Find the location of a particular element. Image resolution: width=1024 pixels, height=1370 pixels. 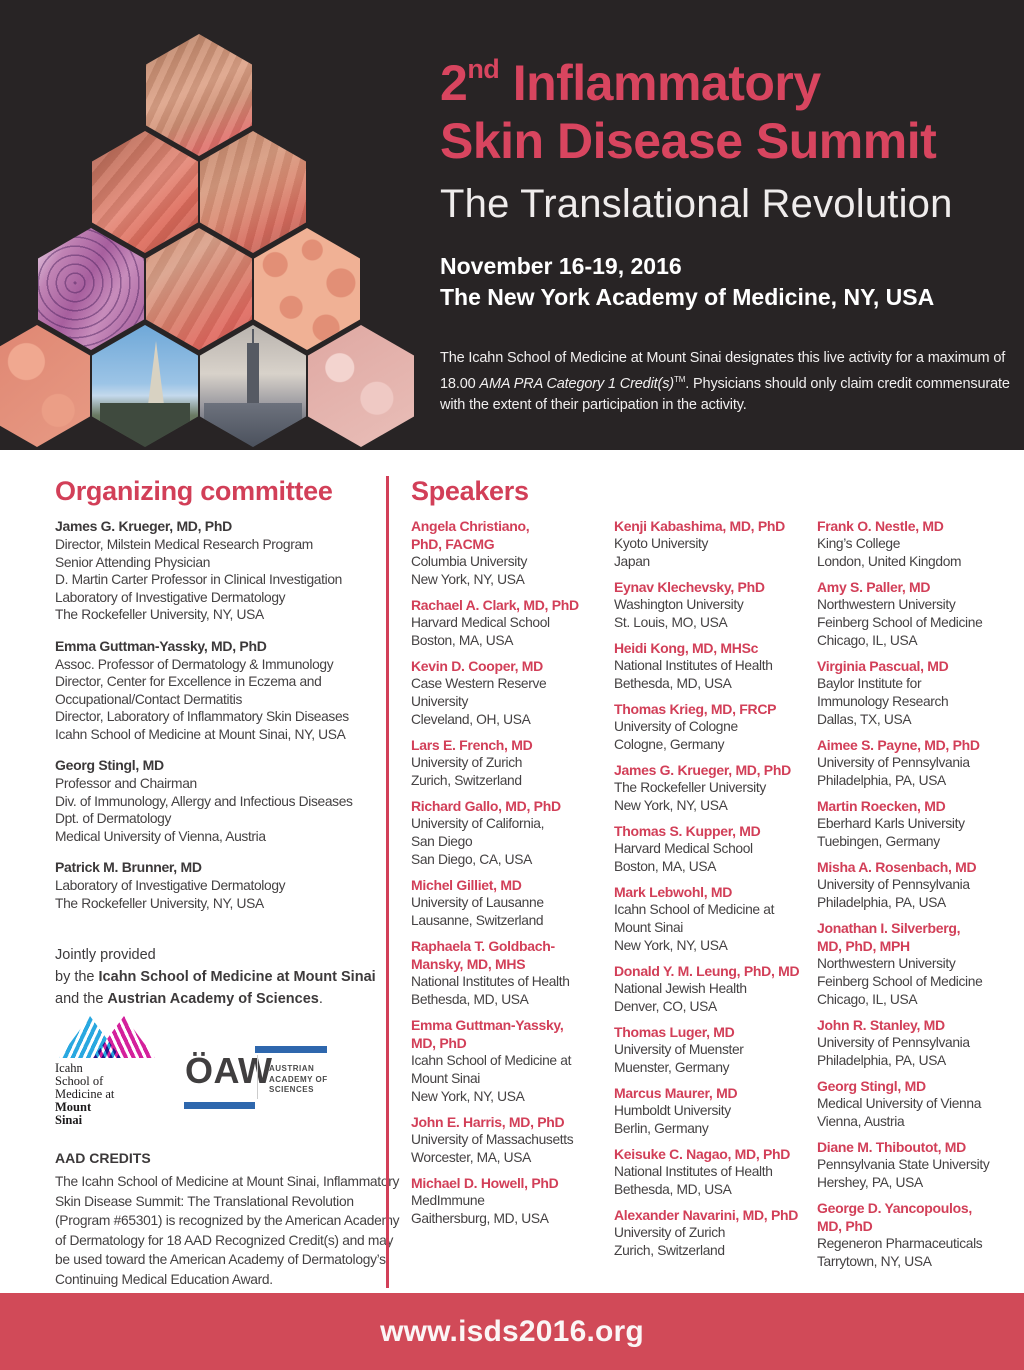

speaker-affiliation: Humboldt University is located at coordinates (672, 1110).